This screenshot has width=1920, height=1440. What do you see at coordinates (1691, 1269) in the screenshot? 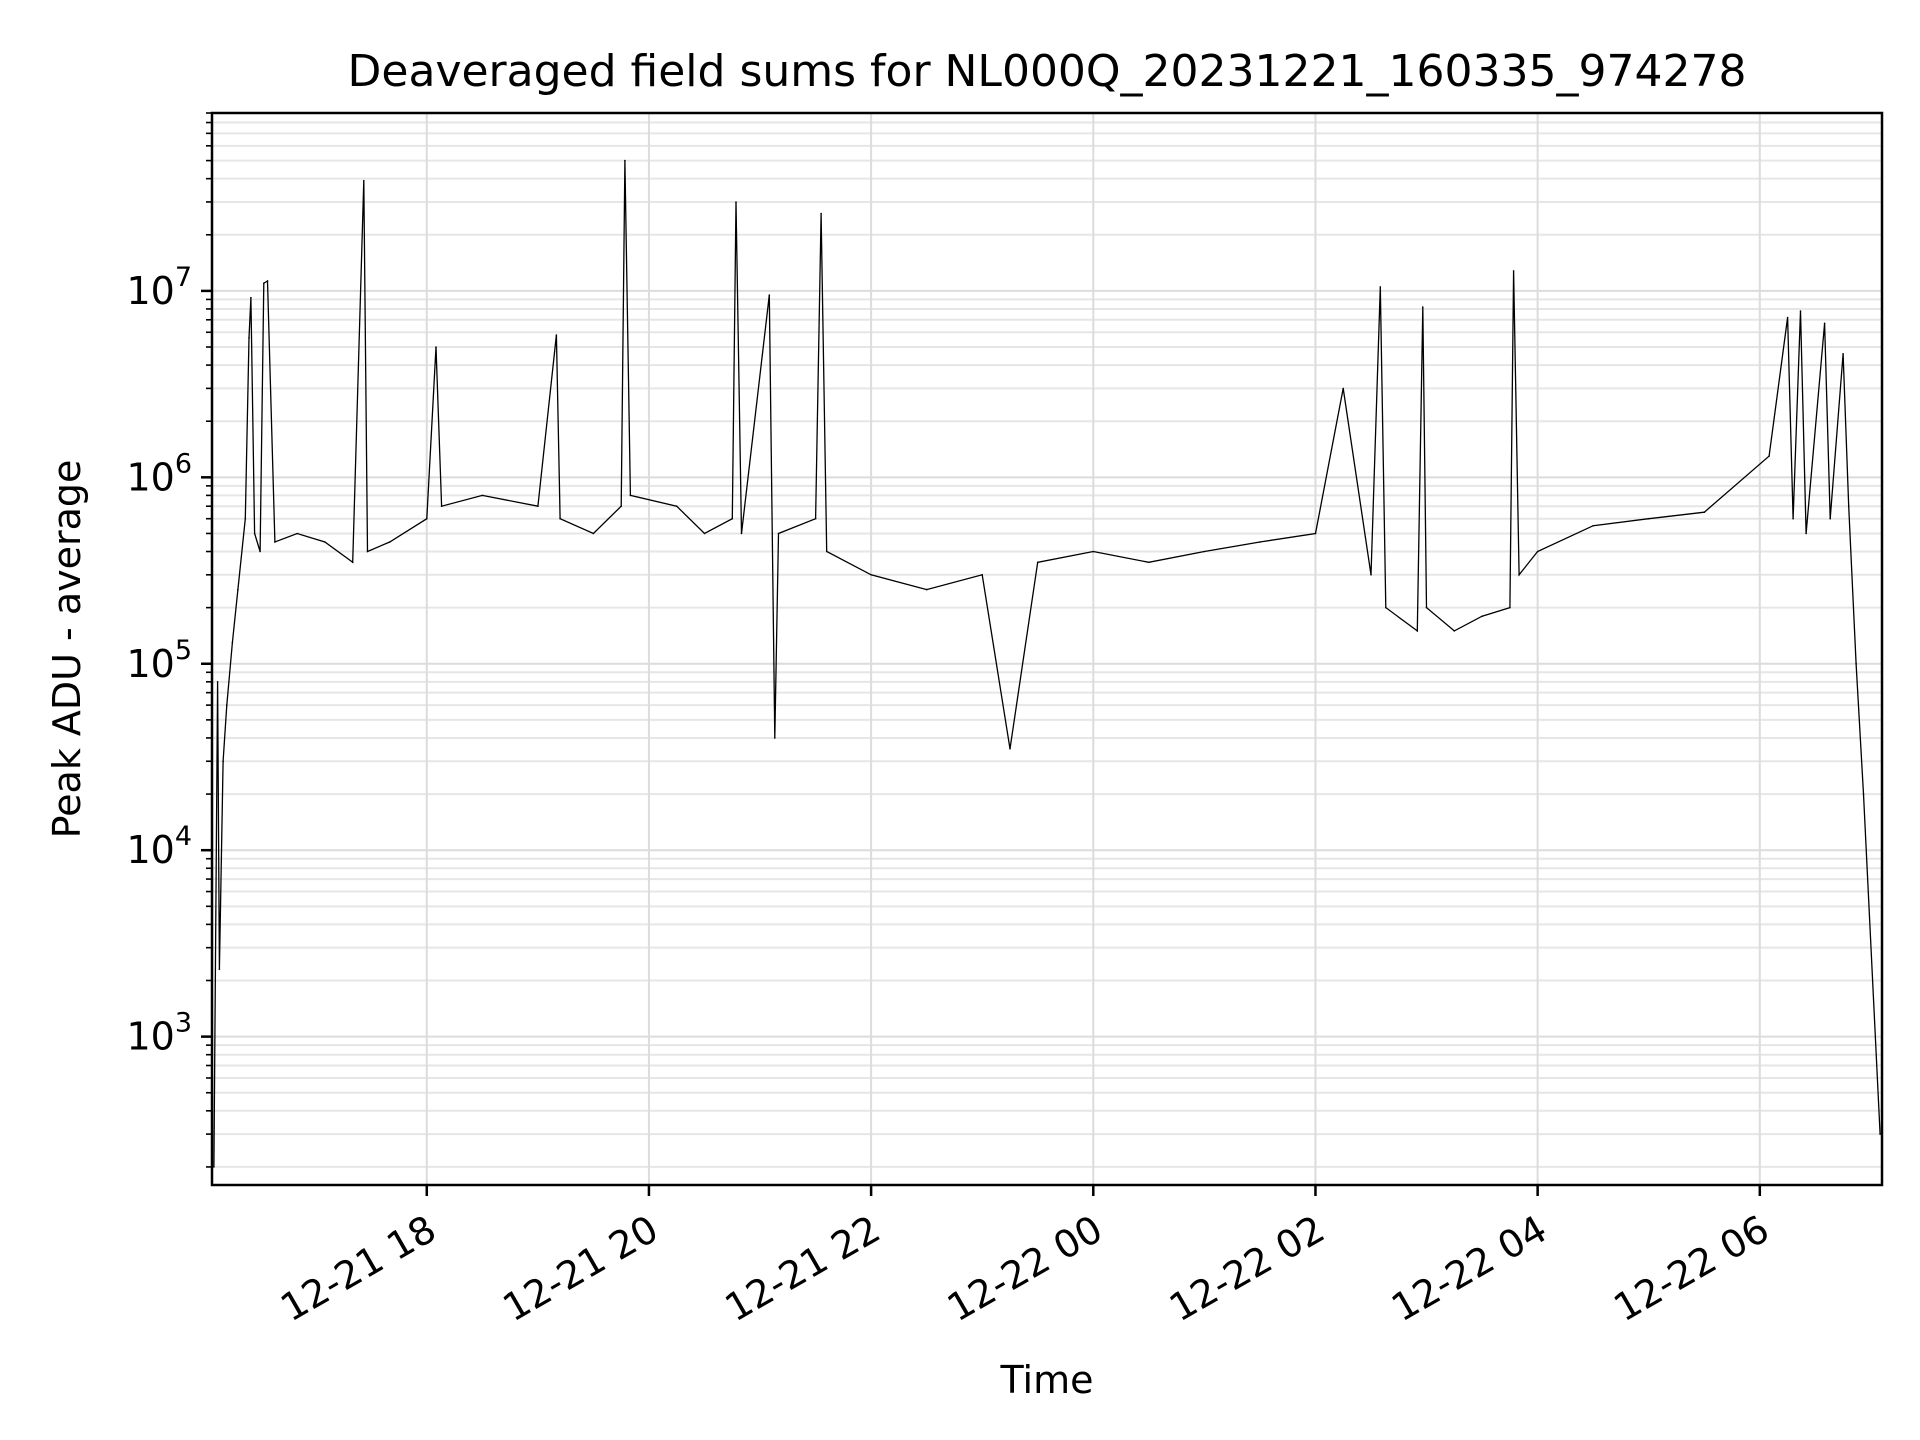
I see `x-tick-label: 12-22 06` at bounding box center [1691, 1269].